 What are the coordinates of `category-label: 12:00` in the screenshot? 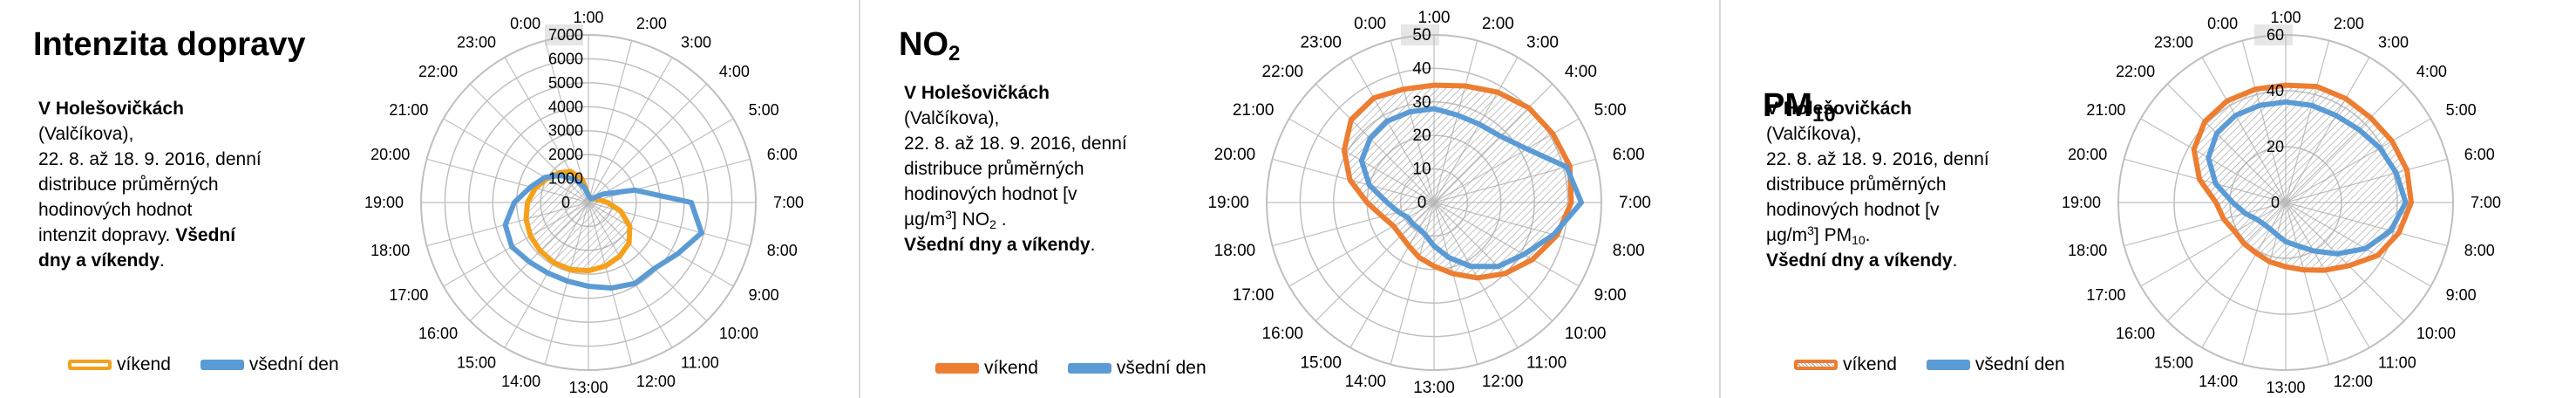 It's located at (1503, 382).